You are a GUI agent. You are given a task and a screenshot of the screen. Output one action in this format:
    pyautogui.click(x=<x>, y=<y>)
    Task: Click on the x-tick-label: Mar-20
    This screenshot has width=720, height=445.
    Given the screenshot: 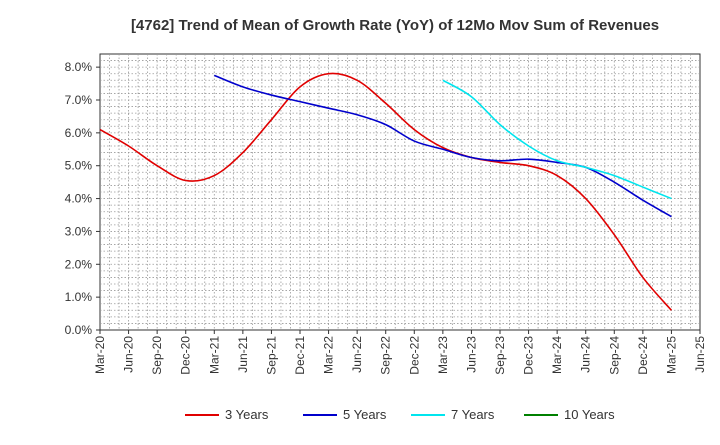 What is the action you would take?
    pyautogui.click(x=100, y=355)
    